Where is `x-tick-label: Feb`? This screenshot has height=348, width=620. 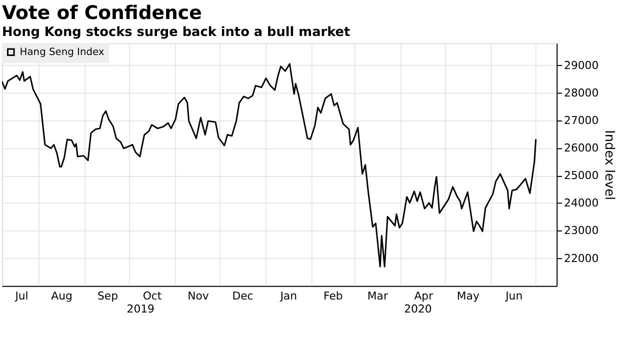 x-tick-label: Feb is located at coordinates (333, 295).